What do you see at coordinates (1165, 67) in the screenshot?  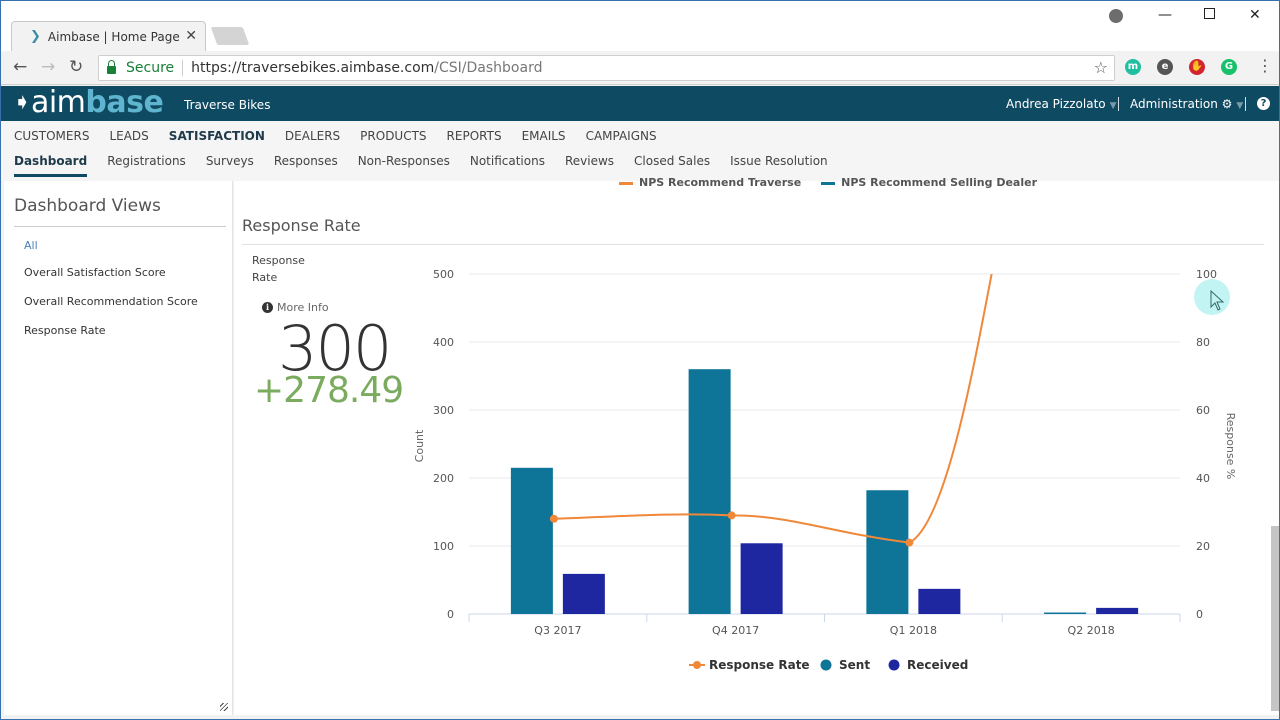 I see `evernote-icon: e` at bounding box center [1165, 67].